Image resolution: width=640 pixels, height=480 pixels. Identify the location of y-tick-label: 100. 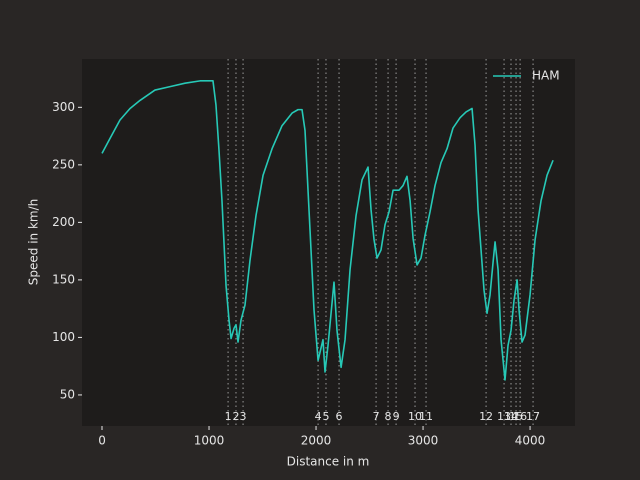
(63, 337).